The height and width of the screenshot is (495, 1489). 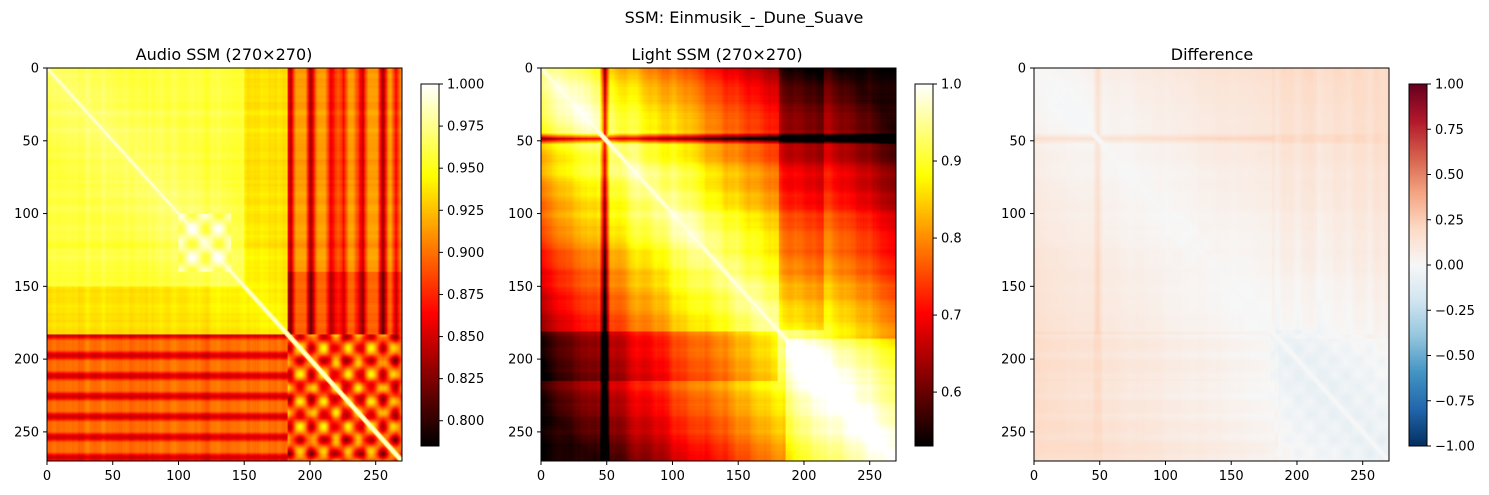 What do you see at coordinates (244, 476) in the screenshot?
I see `audio-ssm-x-tick-label: 150` at bounding box center [244, 476].